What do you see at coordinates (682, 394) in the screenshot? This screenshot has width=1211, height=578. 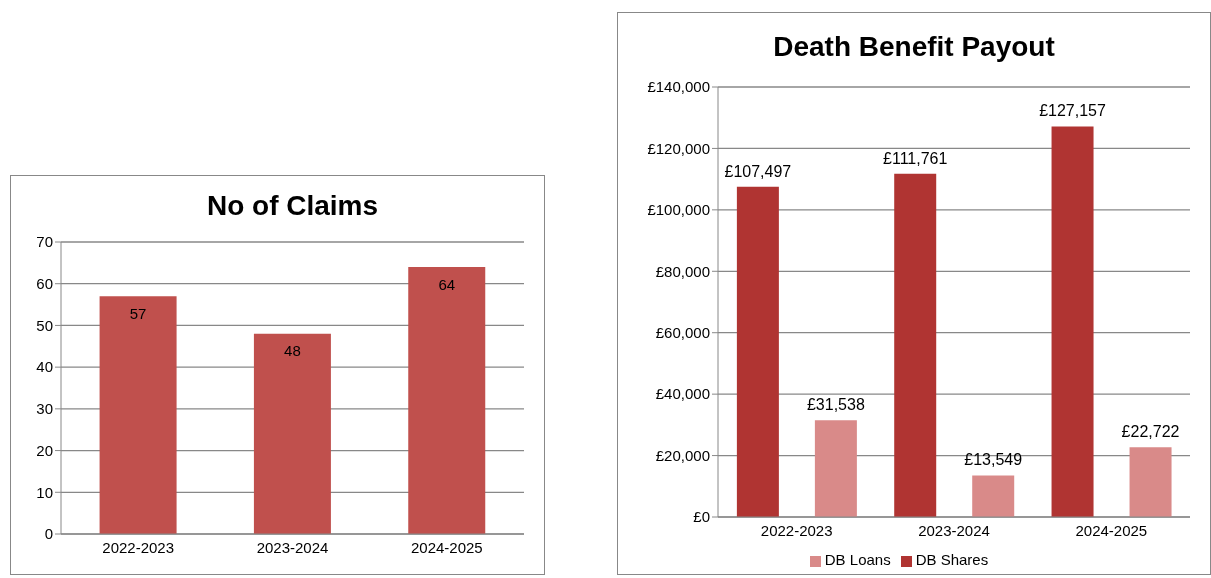 I see `y-tick-label: £40,000` at bounding box center [682, 394].